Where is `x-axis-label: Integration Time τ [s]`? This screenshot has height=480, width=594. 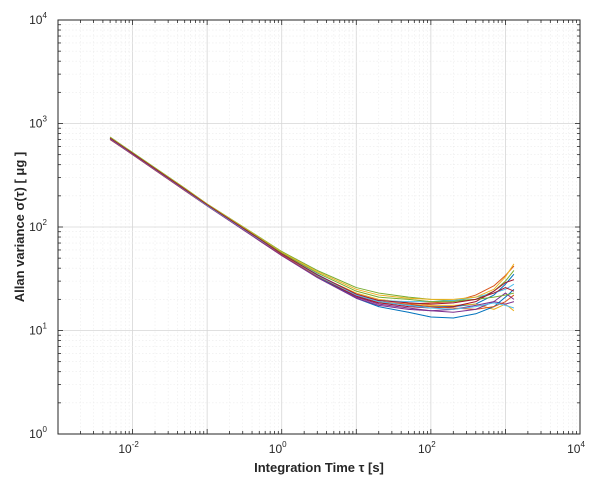 x-axis-label: Integration Time τ [s] is located at coordinates (319, 467).